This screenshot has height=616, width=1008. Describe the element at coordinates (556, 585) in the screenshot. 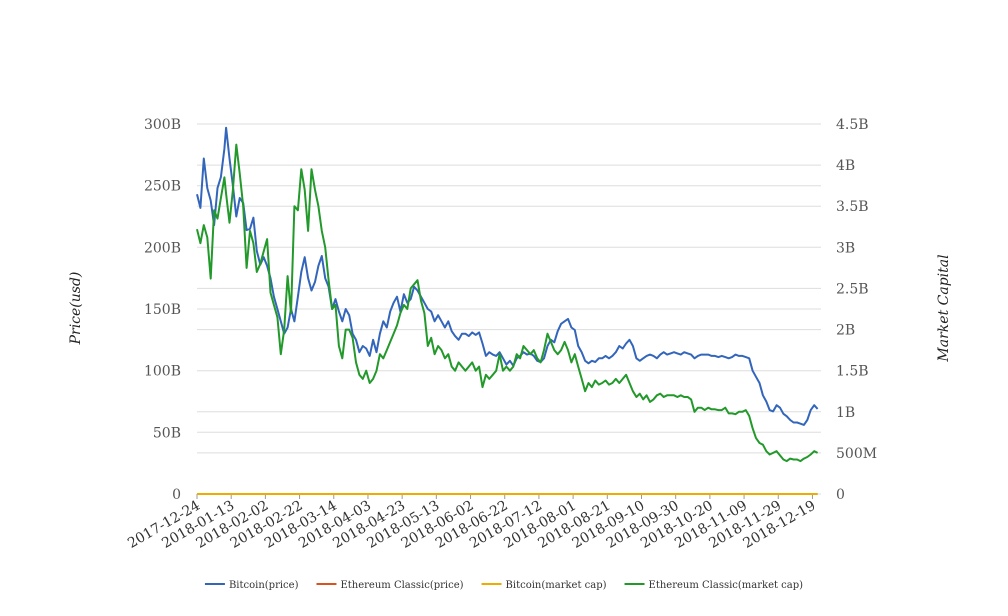

I see `legend-label: Bitcoin(market cap)` at that location.